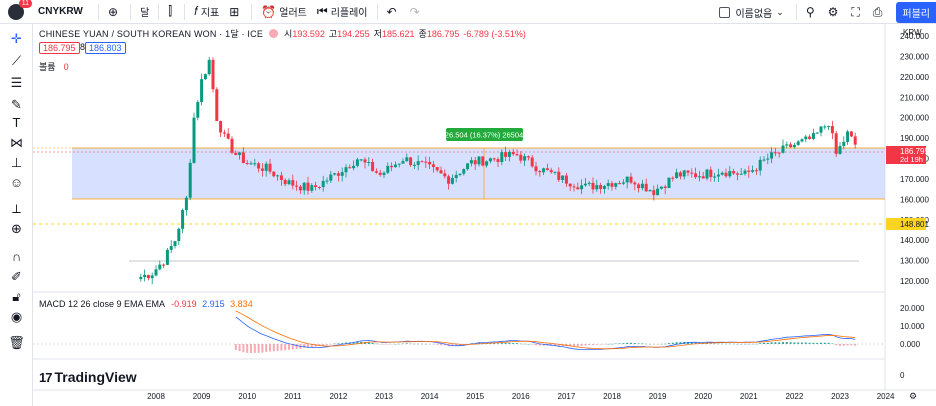  I want to click on macd-title: MACD 12 26 close 9 EMA EMA, so click(102, 304).